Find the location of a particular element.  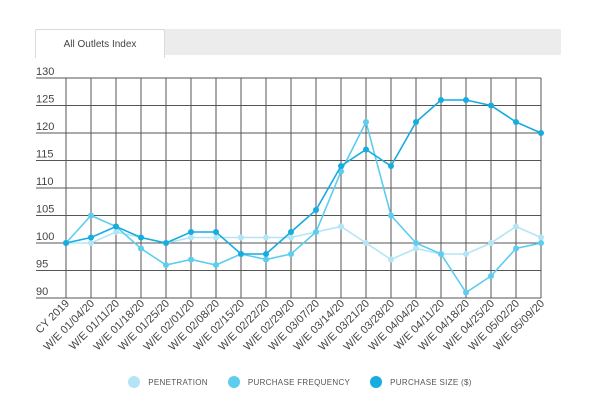

legend-item-purchase-frequency: PURCHASE FREQUENCY is located at coordinates (289, 382).